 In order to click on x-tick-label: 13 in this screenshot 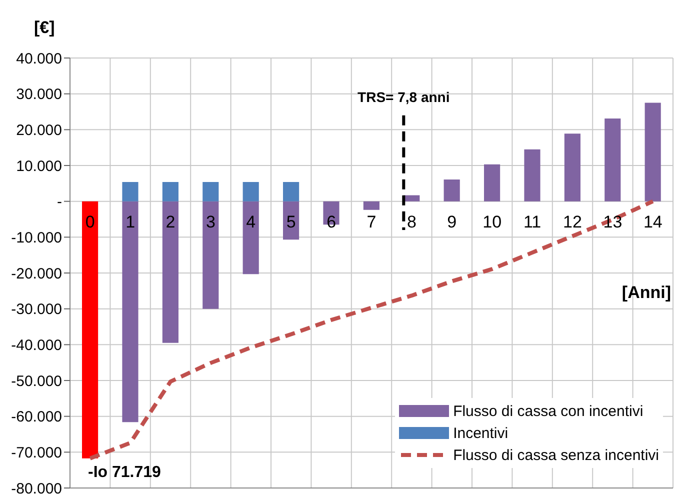, I will do `click(612, 222)`.